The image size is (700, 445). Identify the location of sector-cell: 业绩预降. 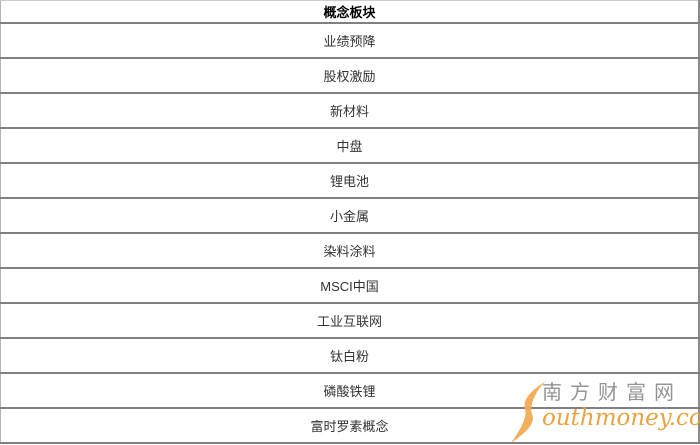
(349, 41).